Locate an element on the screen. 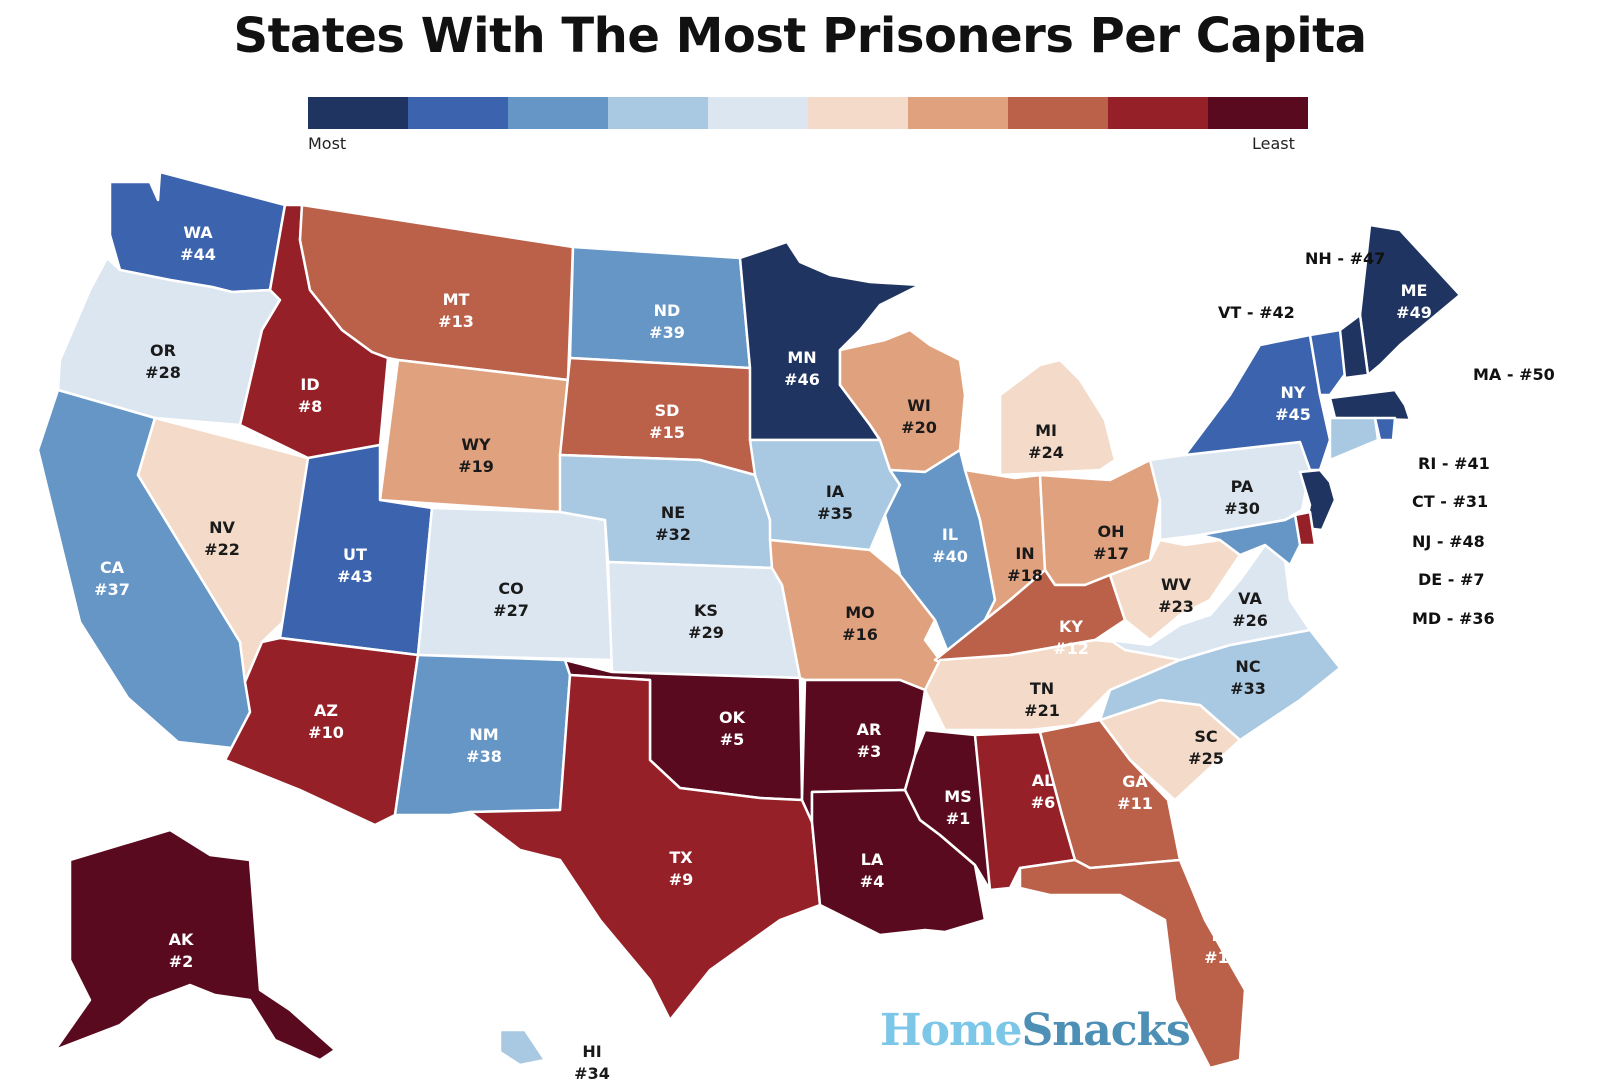  state-rank: #1 is located at coordinates (958, 818).